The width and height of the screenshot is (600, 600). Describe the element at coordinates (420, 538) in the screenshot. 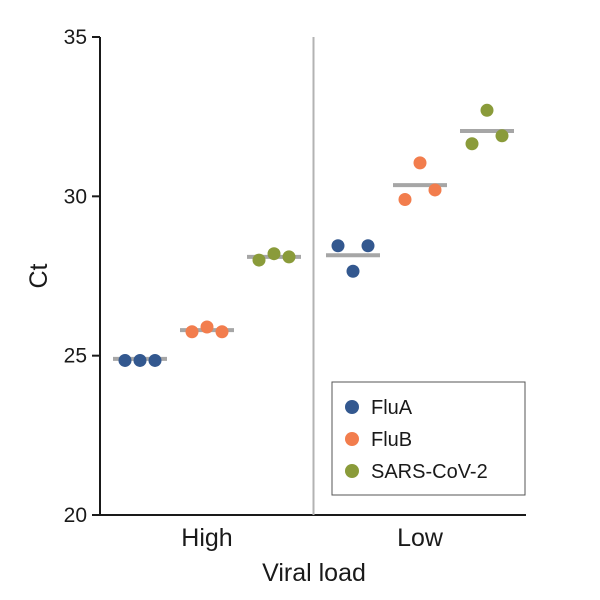

I see `x-category-label: Low` at that location.